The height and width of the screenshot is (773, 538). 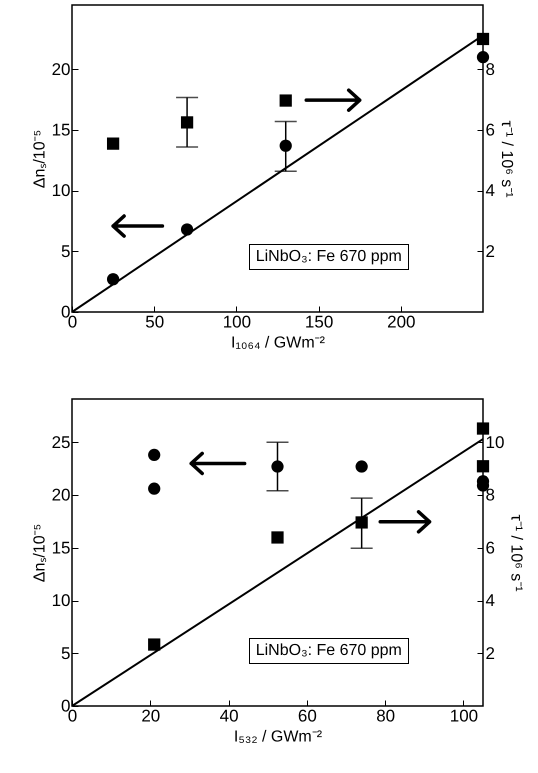 I want to click on x-axis-title: I₁₀₆₄ / GWm⁻², so click(x=278, y=343).